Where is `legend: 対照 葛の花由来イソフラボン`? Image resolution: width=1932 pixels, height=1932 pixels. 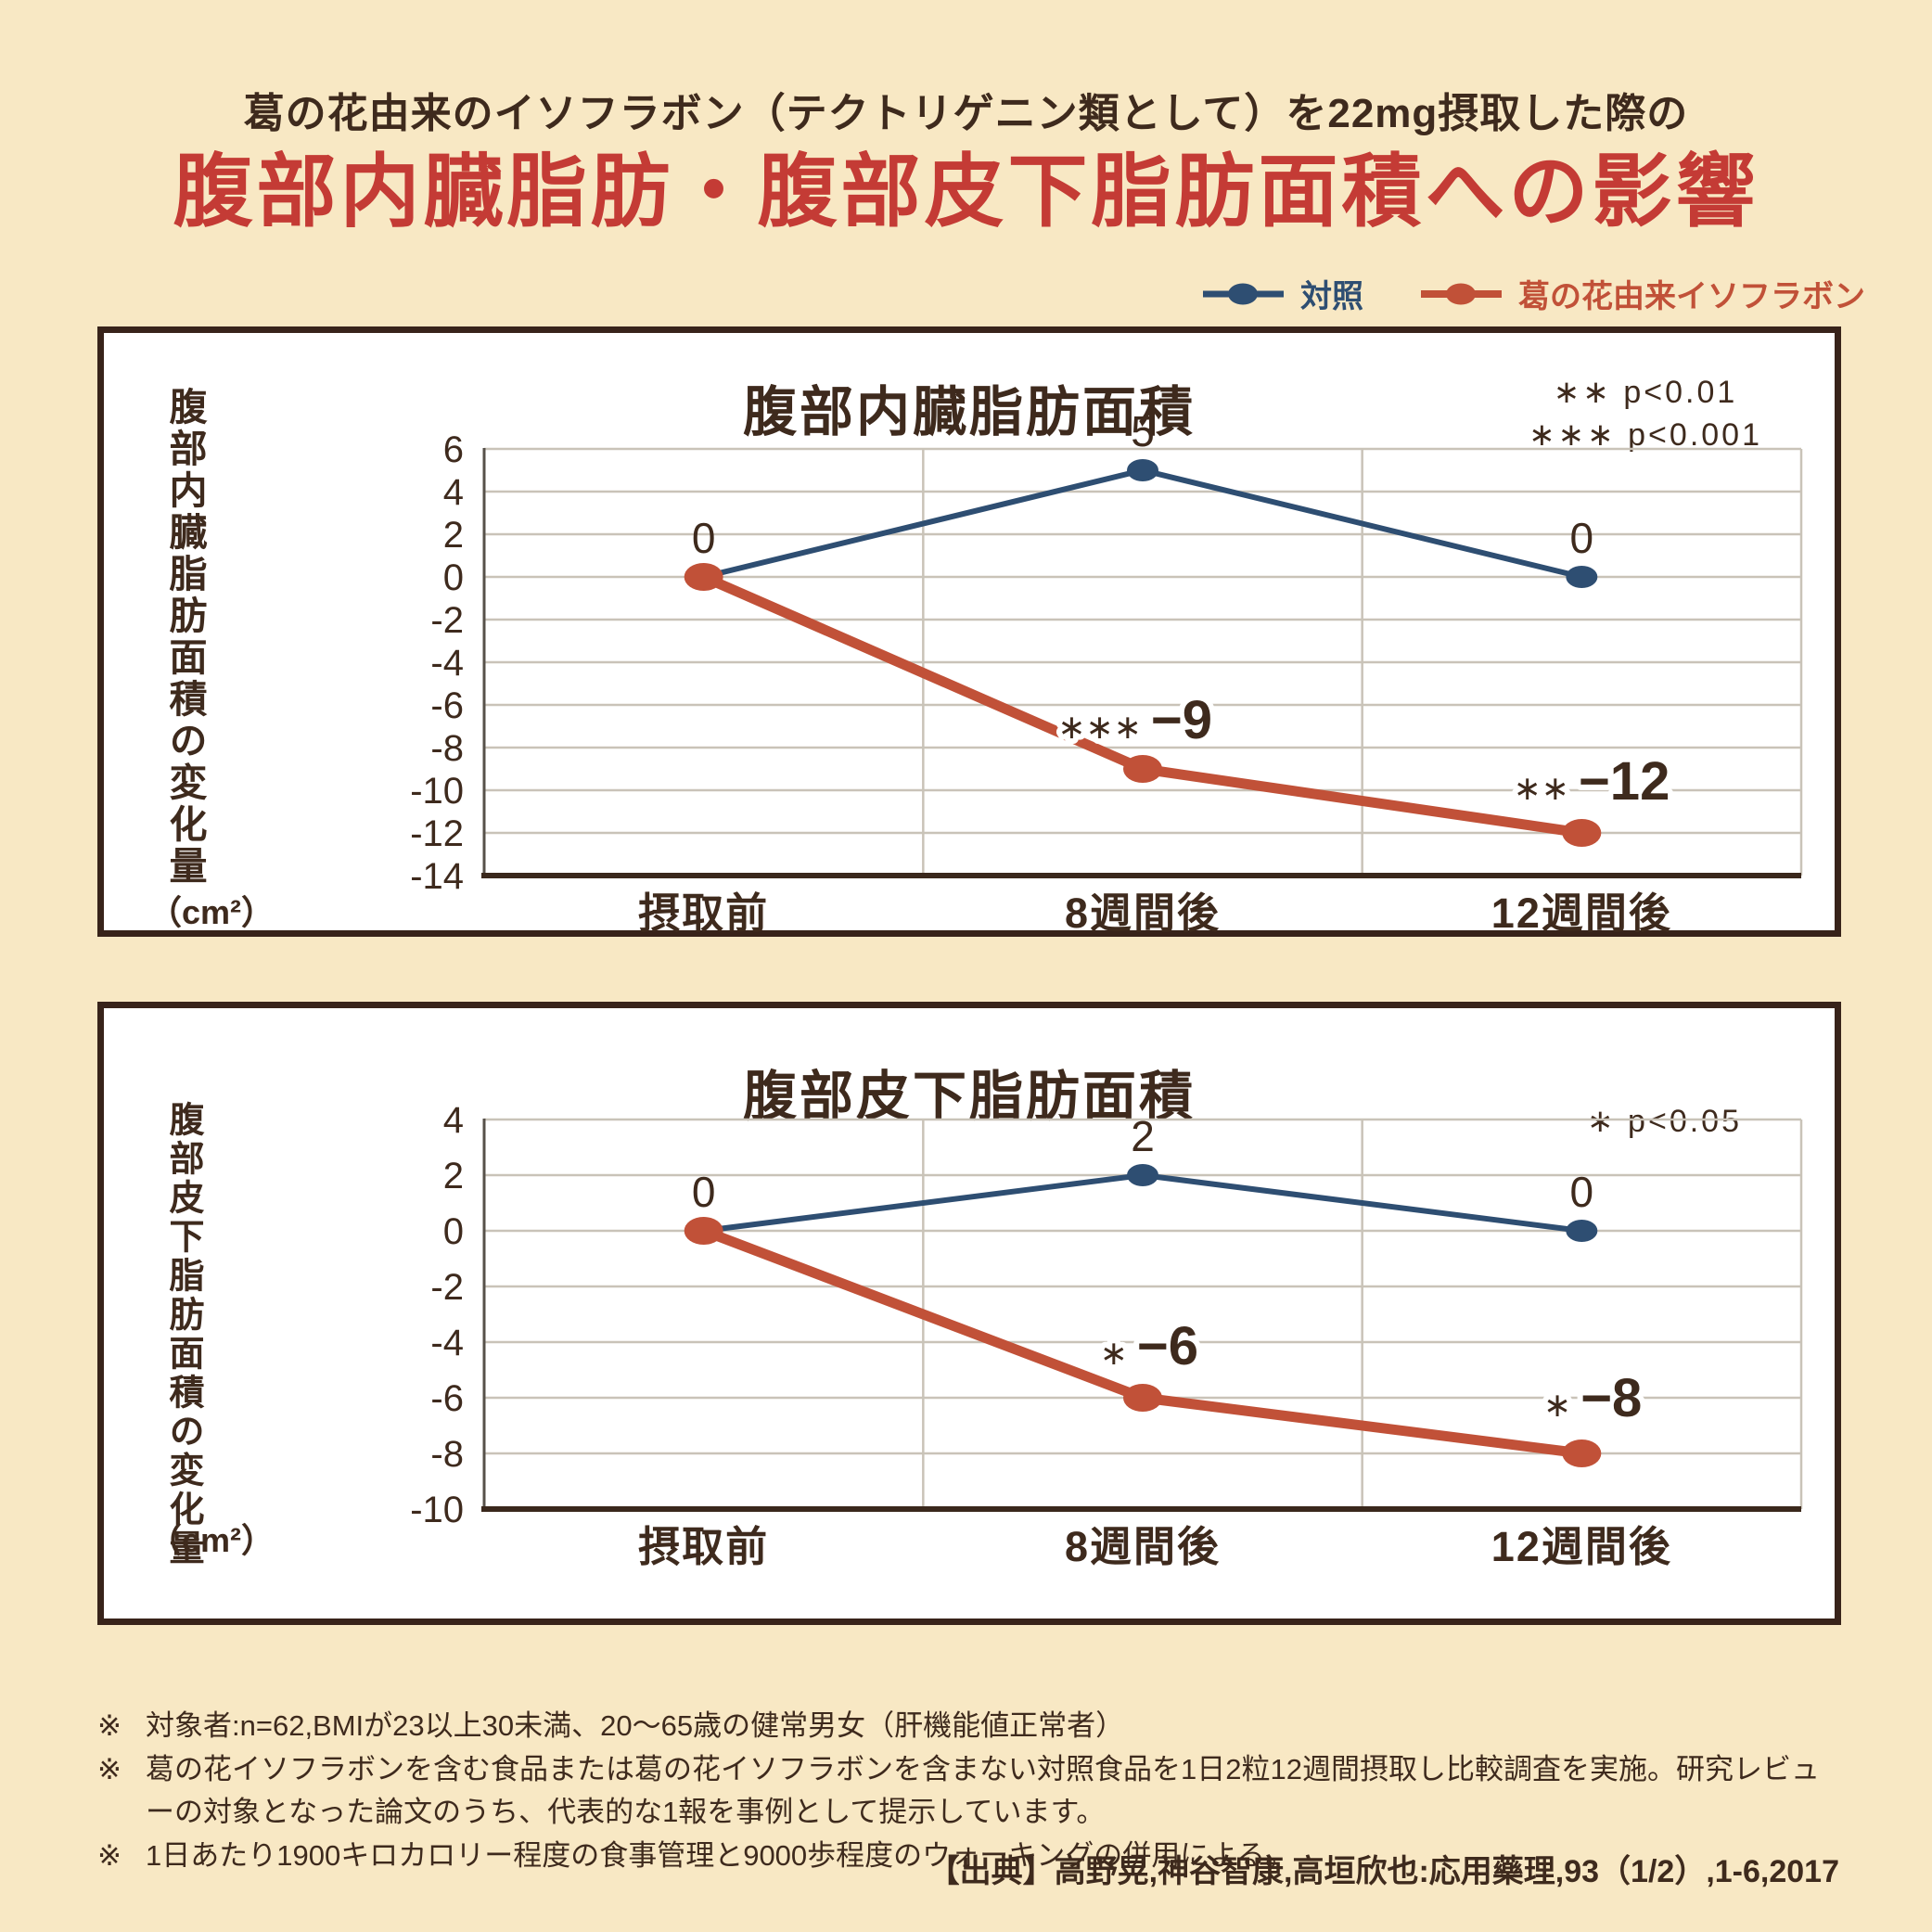 legend: 対照 葛の花由来イソフラボン is located at coordinates (1532, 293).